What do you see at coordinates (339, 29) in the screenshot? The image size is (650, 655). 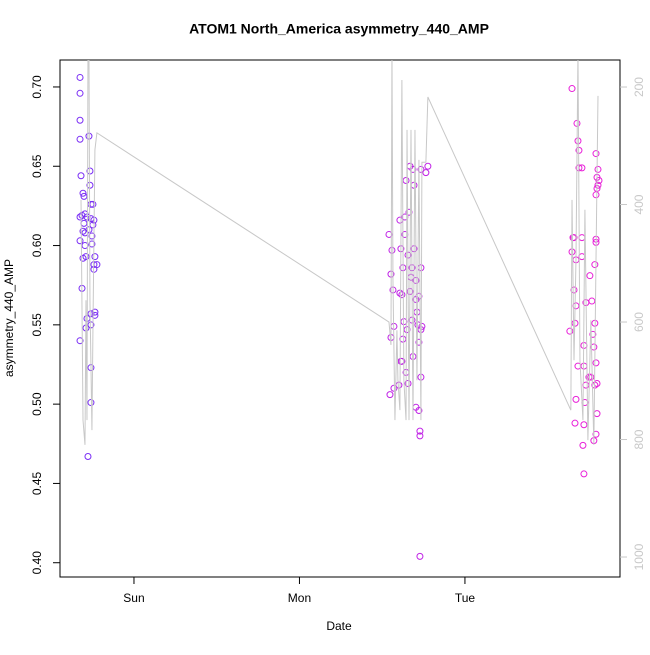 I see `chart-title: ATOM1 North_America asymmetry_440_AMP` at bounding box center [339, 29].